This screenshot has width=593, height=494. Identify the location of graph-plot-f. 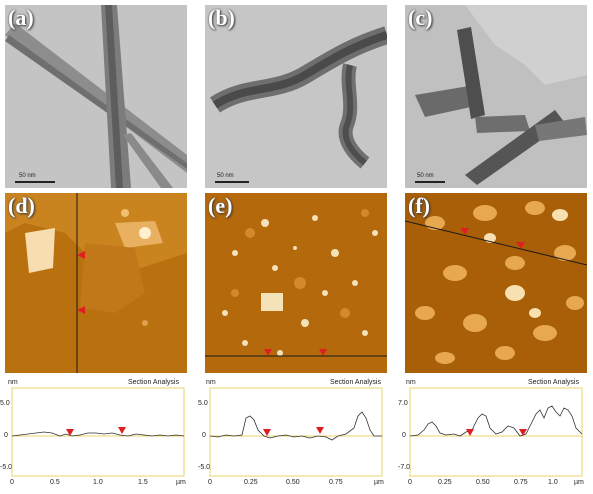
(496, 432).